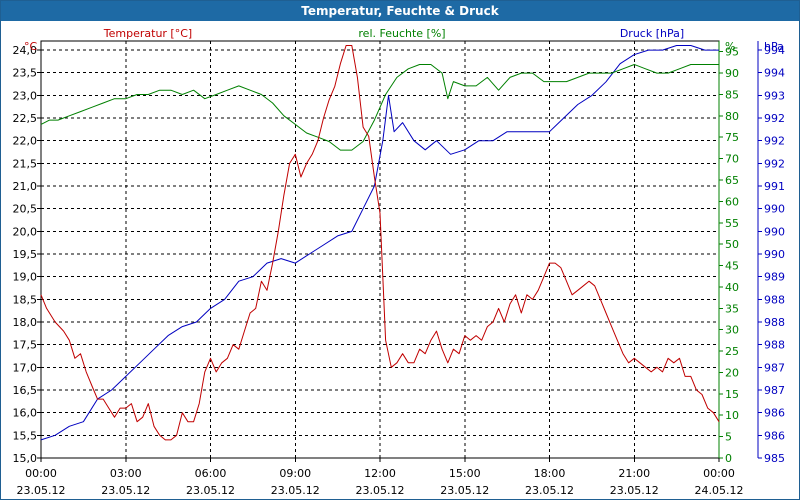  Describe the element at coordinates (25, 231) in the screenshot. I see `temperature-tick-label: 20,0` at that location.